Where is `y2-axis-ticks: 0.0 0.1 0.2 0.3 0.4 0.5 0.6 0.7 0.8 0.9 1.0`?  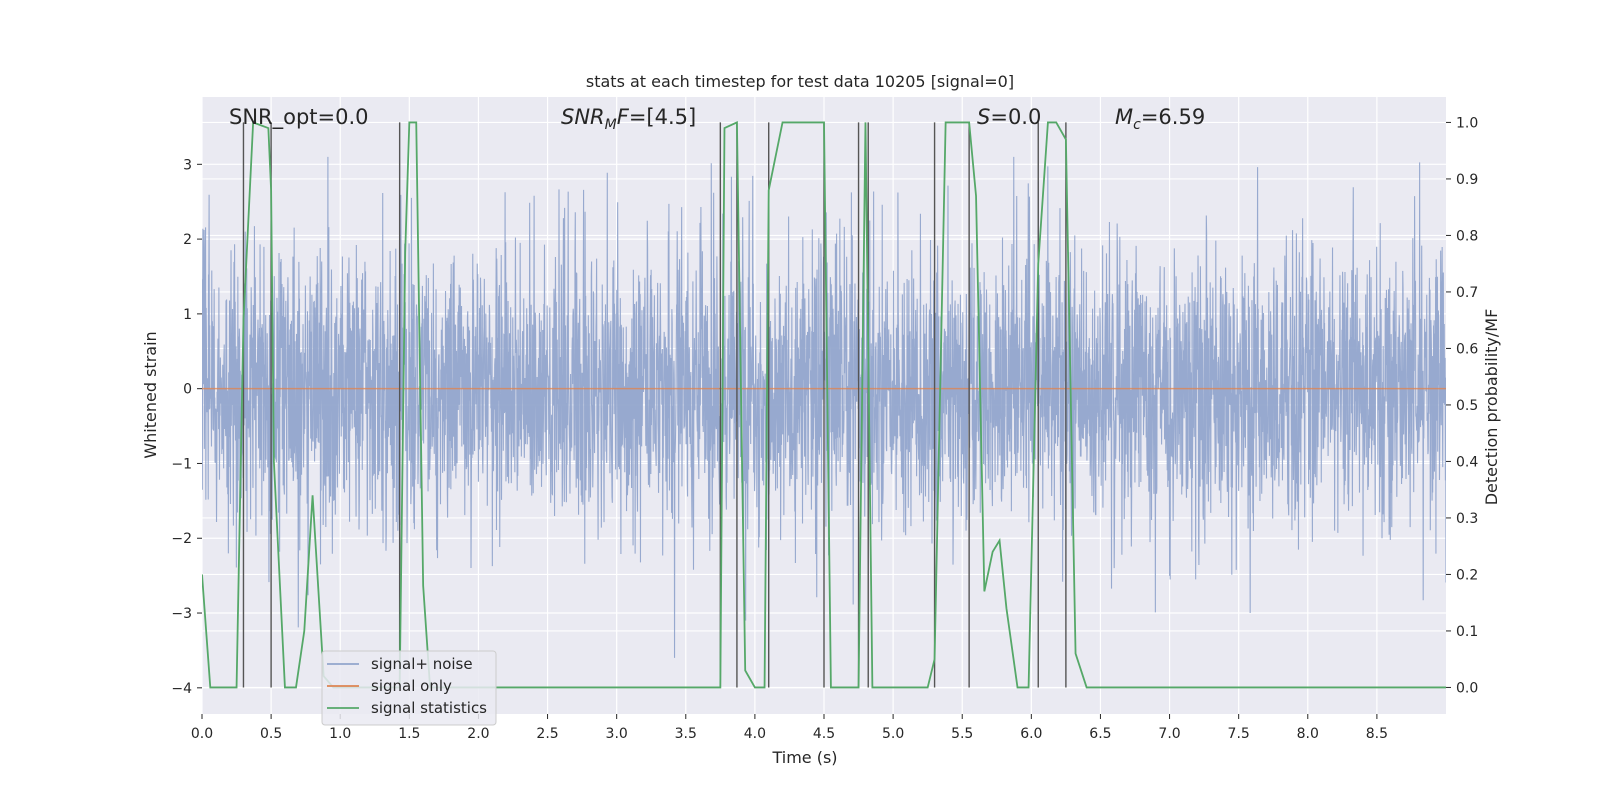 y2-axis-ticks: 0.0 0.1 0.2 0.3 0.4 0.5 0.6 0.7 0.8 0.9 1.0 is located at coordinates (1462, 405).